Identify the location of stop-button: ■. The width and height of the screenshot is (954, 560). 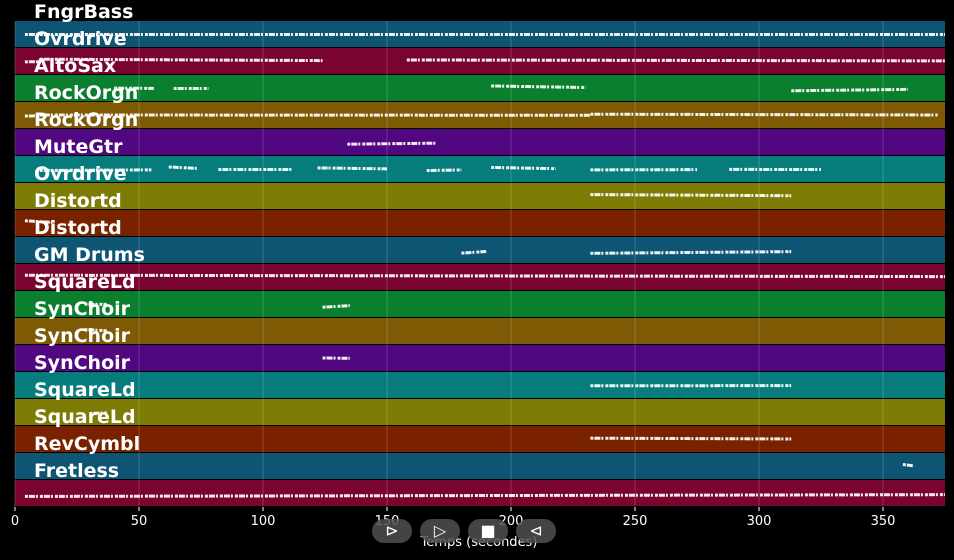
(488, 531).